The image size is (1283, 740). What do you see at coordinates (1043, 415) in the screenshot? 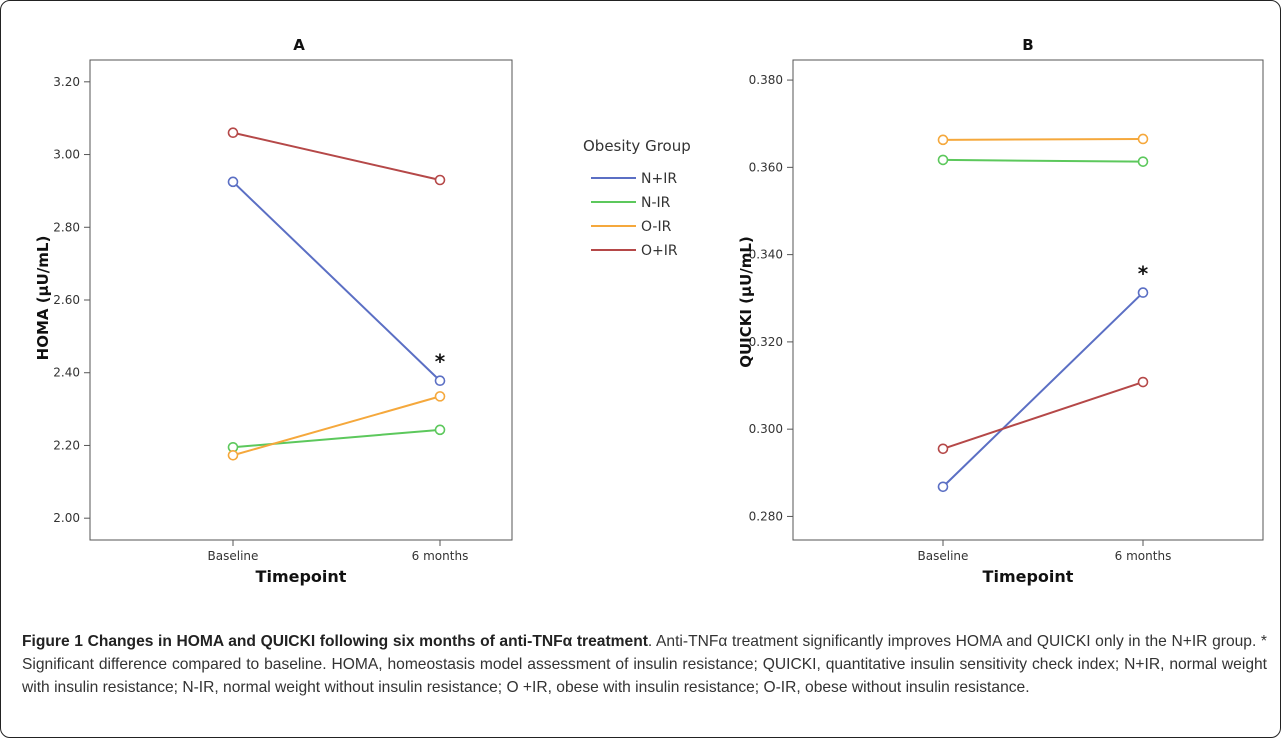
I see `panel-b-series-line-opir` at bounding box center [1043, 415].